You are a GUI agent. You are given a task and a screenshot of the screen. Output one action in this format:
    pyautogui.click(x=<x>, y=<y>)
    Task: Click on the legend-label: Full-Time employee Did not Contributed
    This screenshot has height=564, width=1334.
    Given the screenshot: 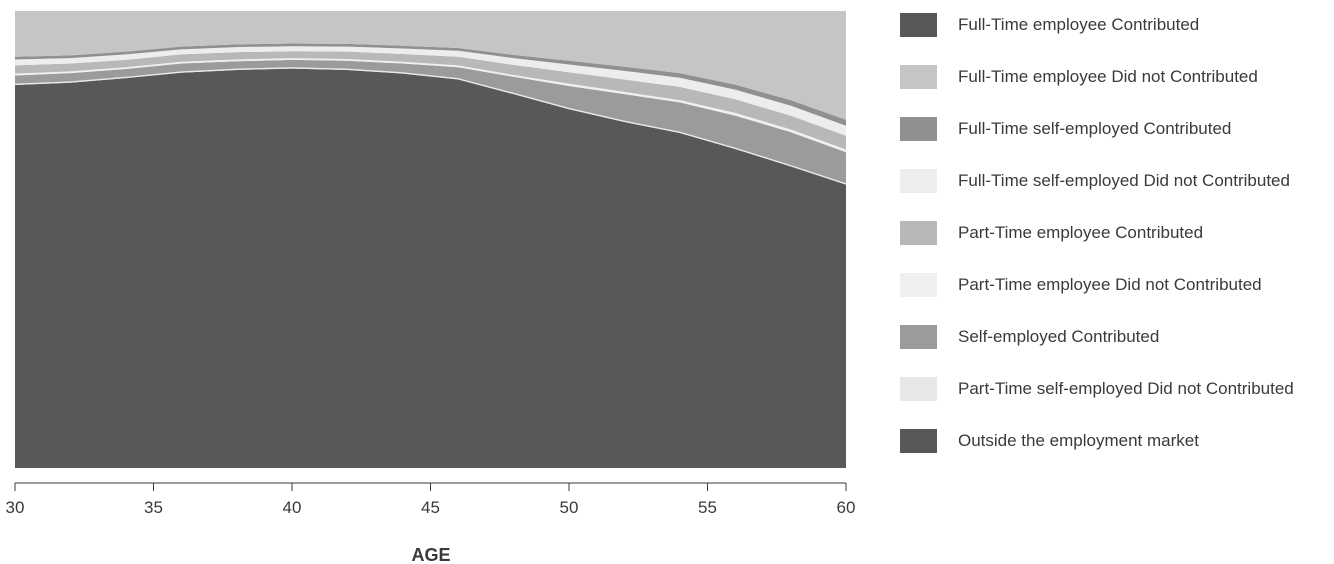 What is the action you would take?
    pyautogui.click(x=1108, y=76)
    